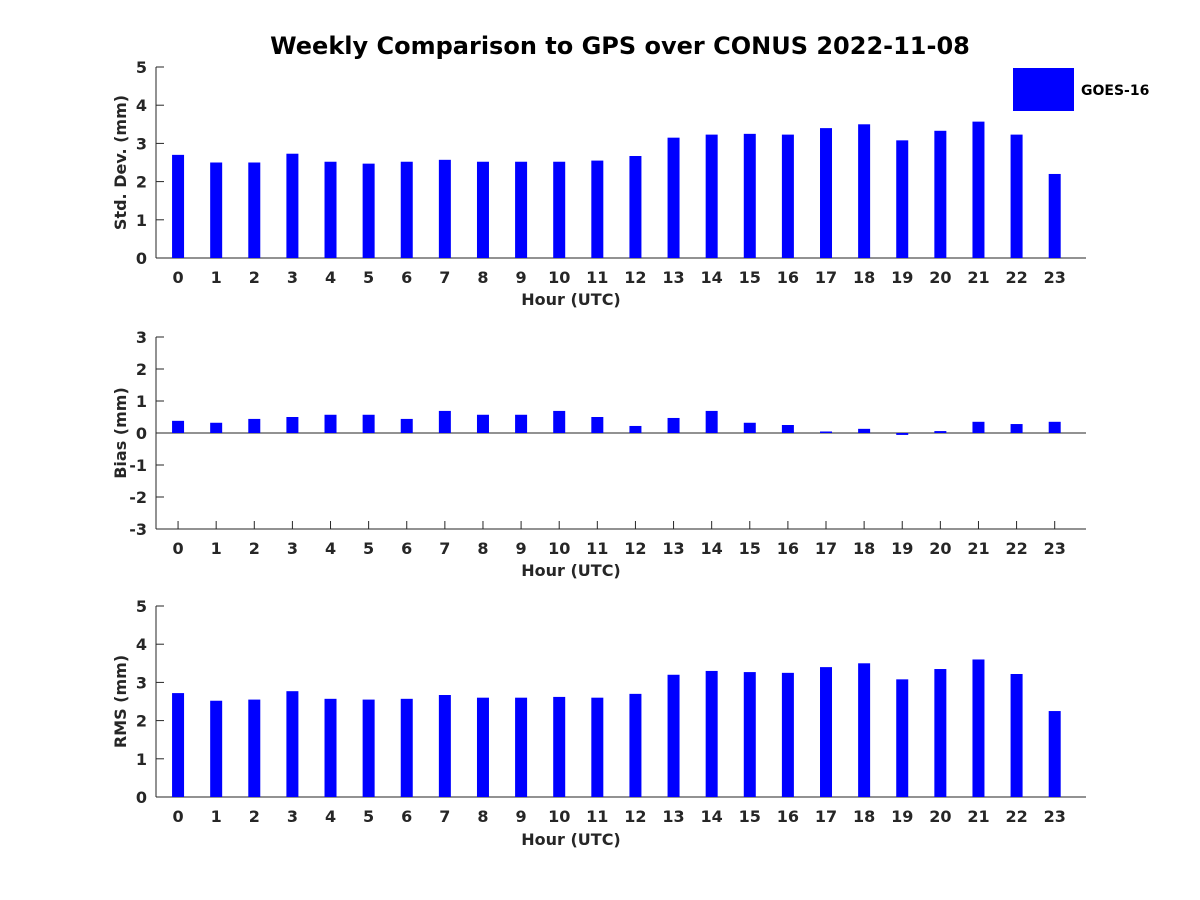 The width and height of the screenshot is (1200, 900). What do you see at coordinates (141, 759) in the screenshot?
I see `y-tick-label: 1` at bounding box center [141, 759].